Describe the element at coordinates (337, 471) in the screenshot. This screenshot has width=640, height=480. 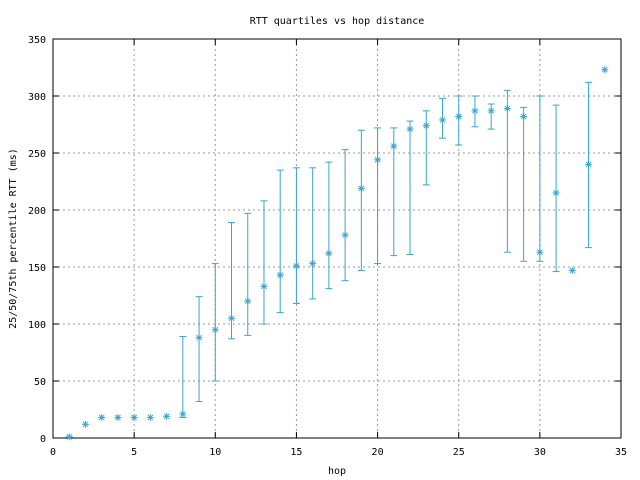
I see `x-axis-label: hop` at that location.